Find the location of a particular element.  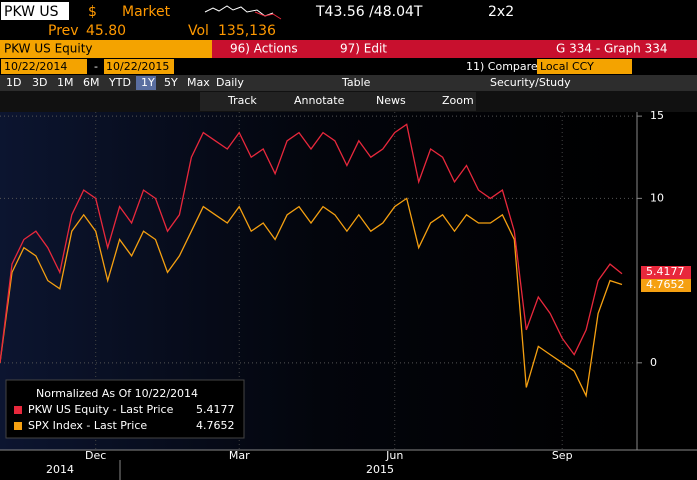

range-button: Max is located at coordinates (198, 82).